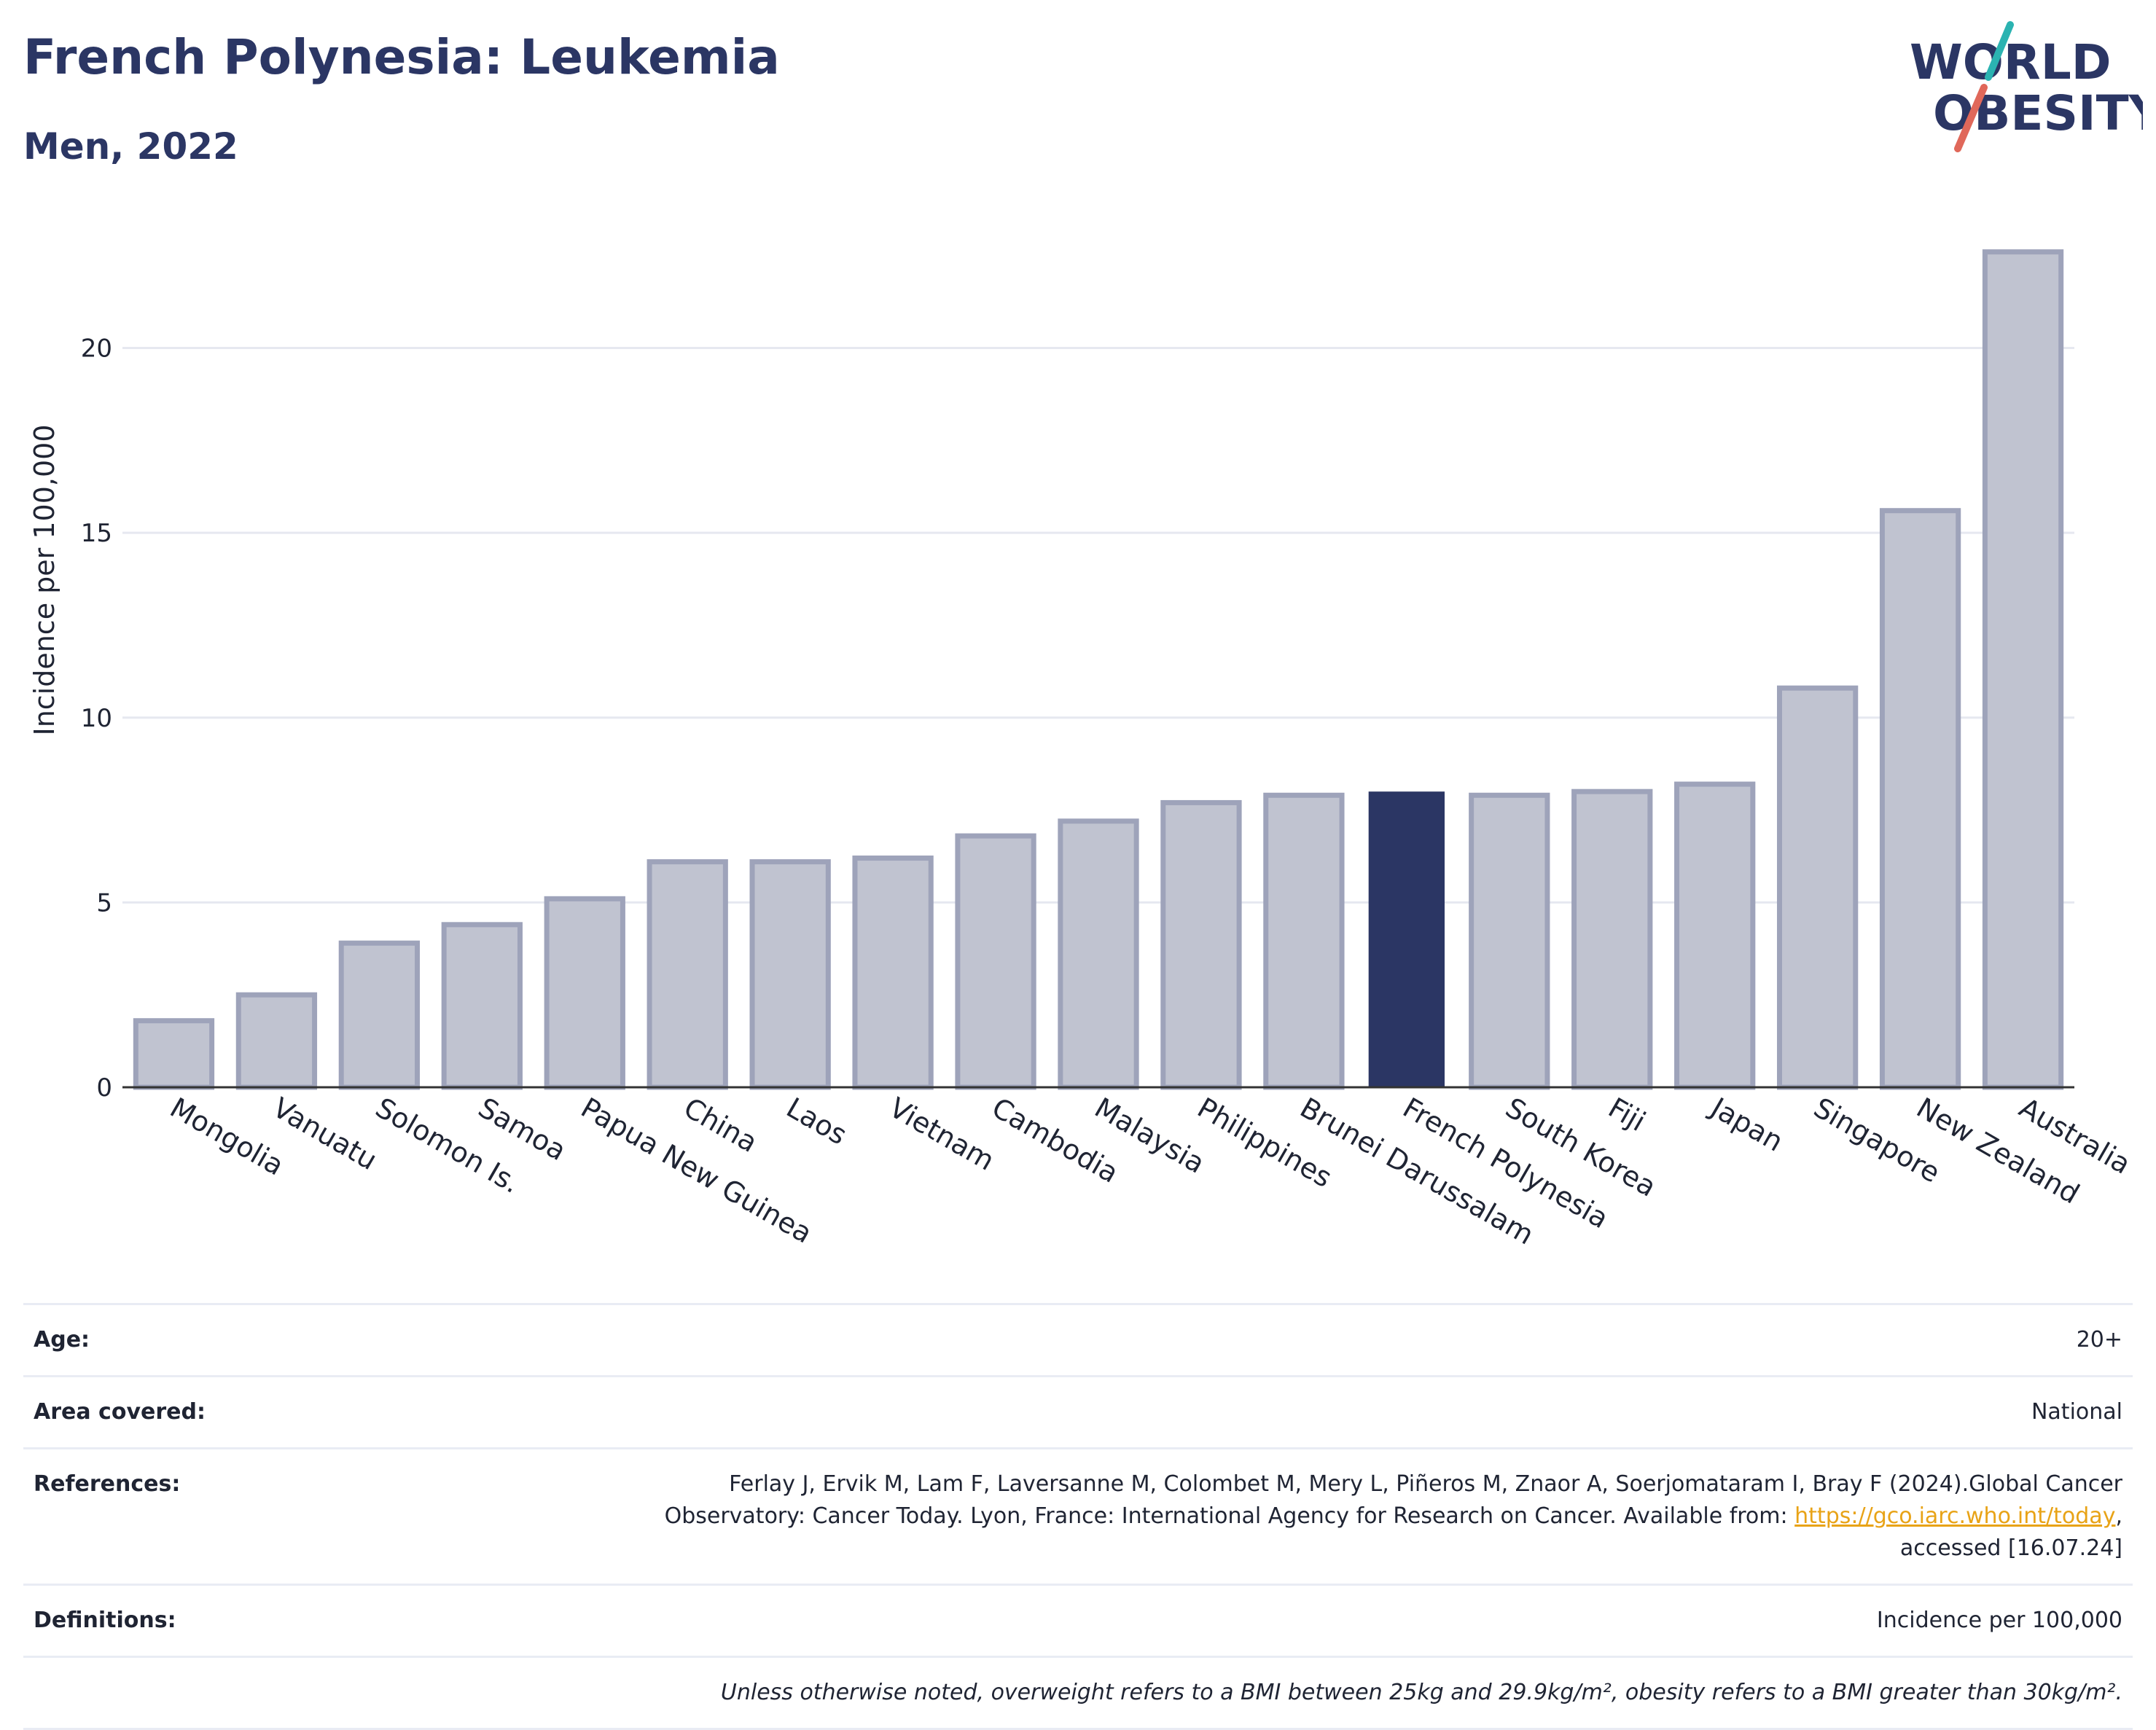  Describe the element at coordinates (105, 1620) in the screenshot. I see `definitions-label: Definitions:` at that location.